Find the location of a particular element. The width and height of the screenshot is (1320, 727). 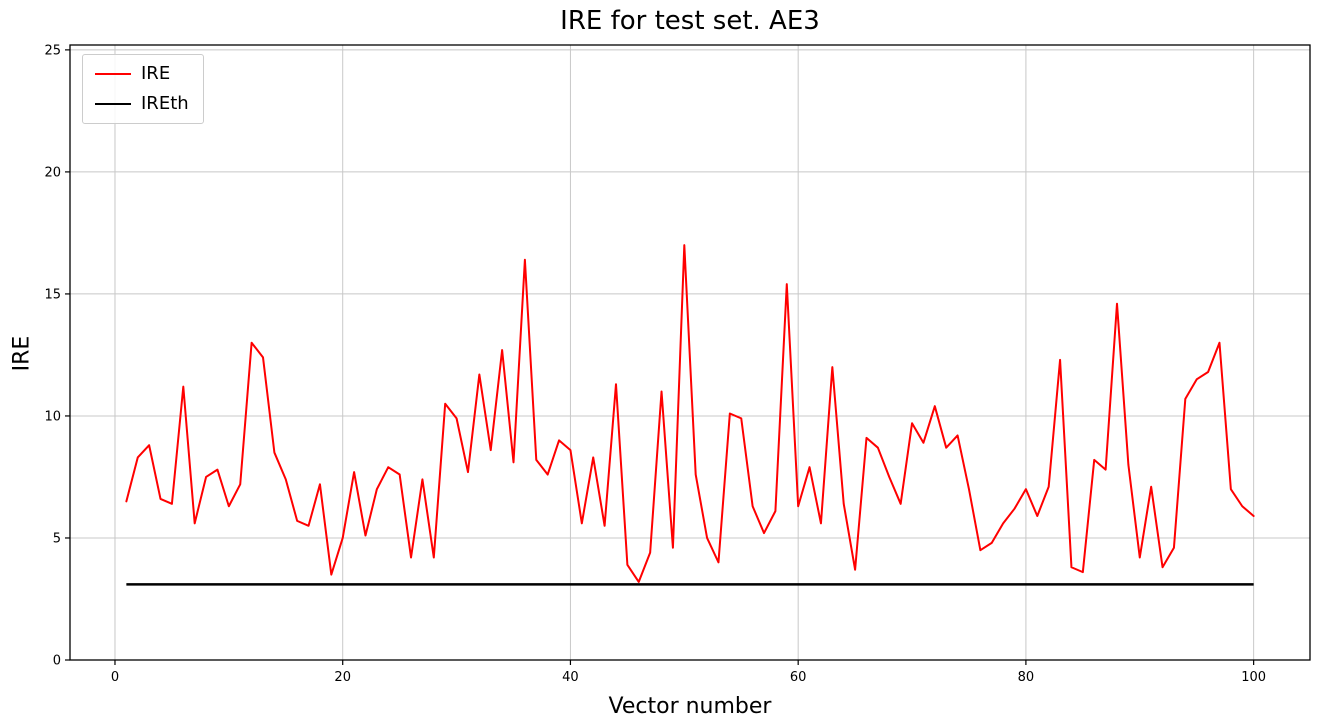

chart-title: IRE for test set. AE3 is located at coordinates (690, 21).